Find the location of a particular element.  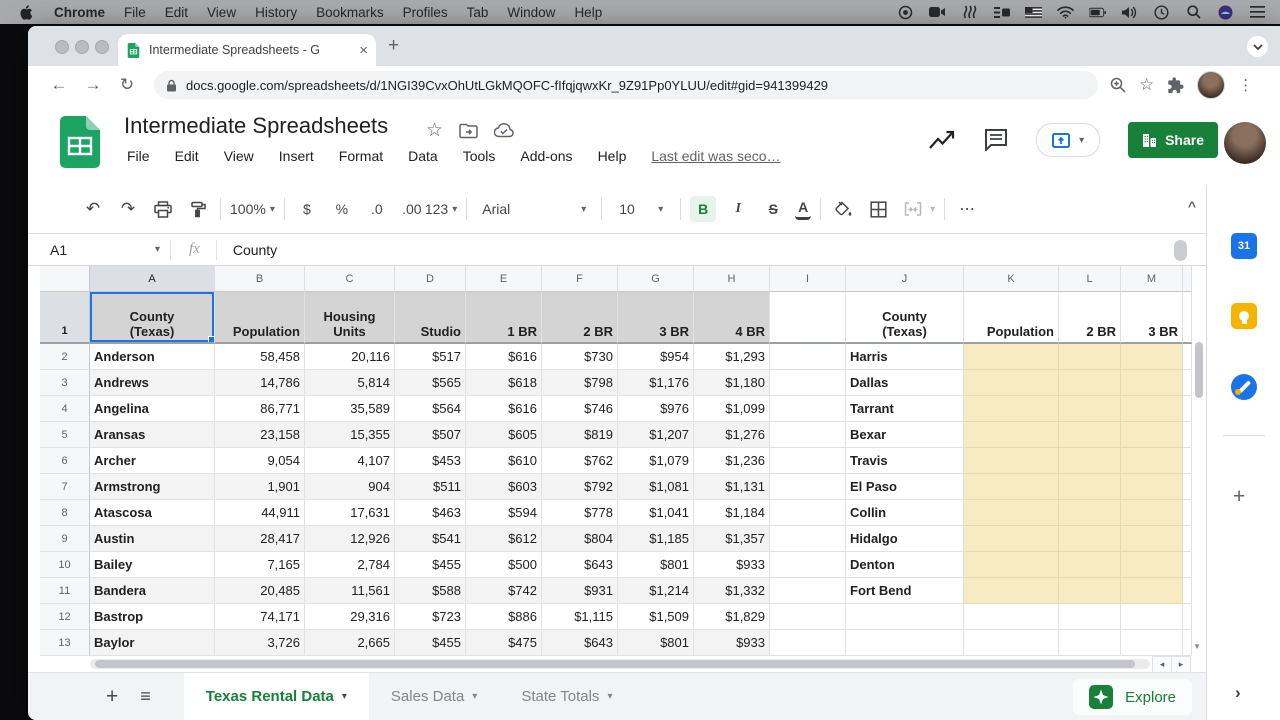

cell-j12 is located at coordinates (905, 617).